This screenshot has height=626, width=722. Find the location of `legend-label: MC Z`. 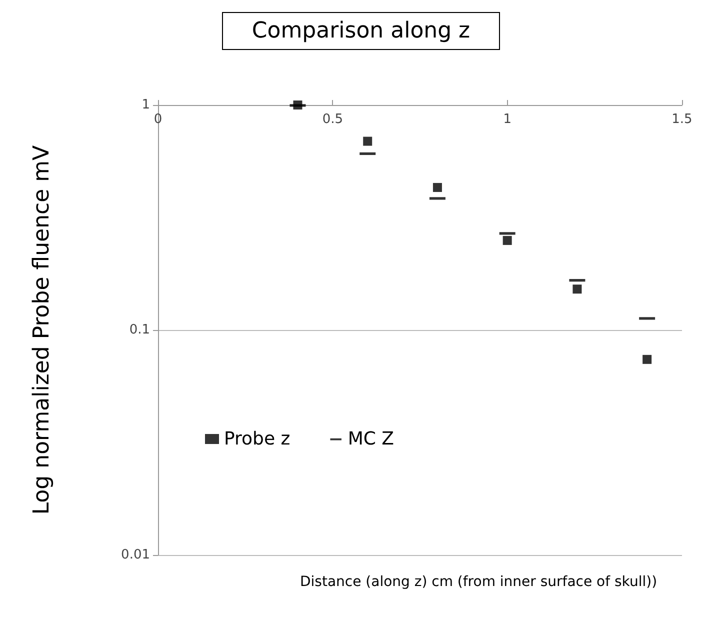

legend-label: MC Z is located at coordinates (371, 439).